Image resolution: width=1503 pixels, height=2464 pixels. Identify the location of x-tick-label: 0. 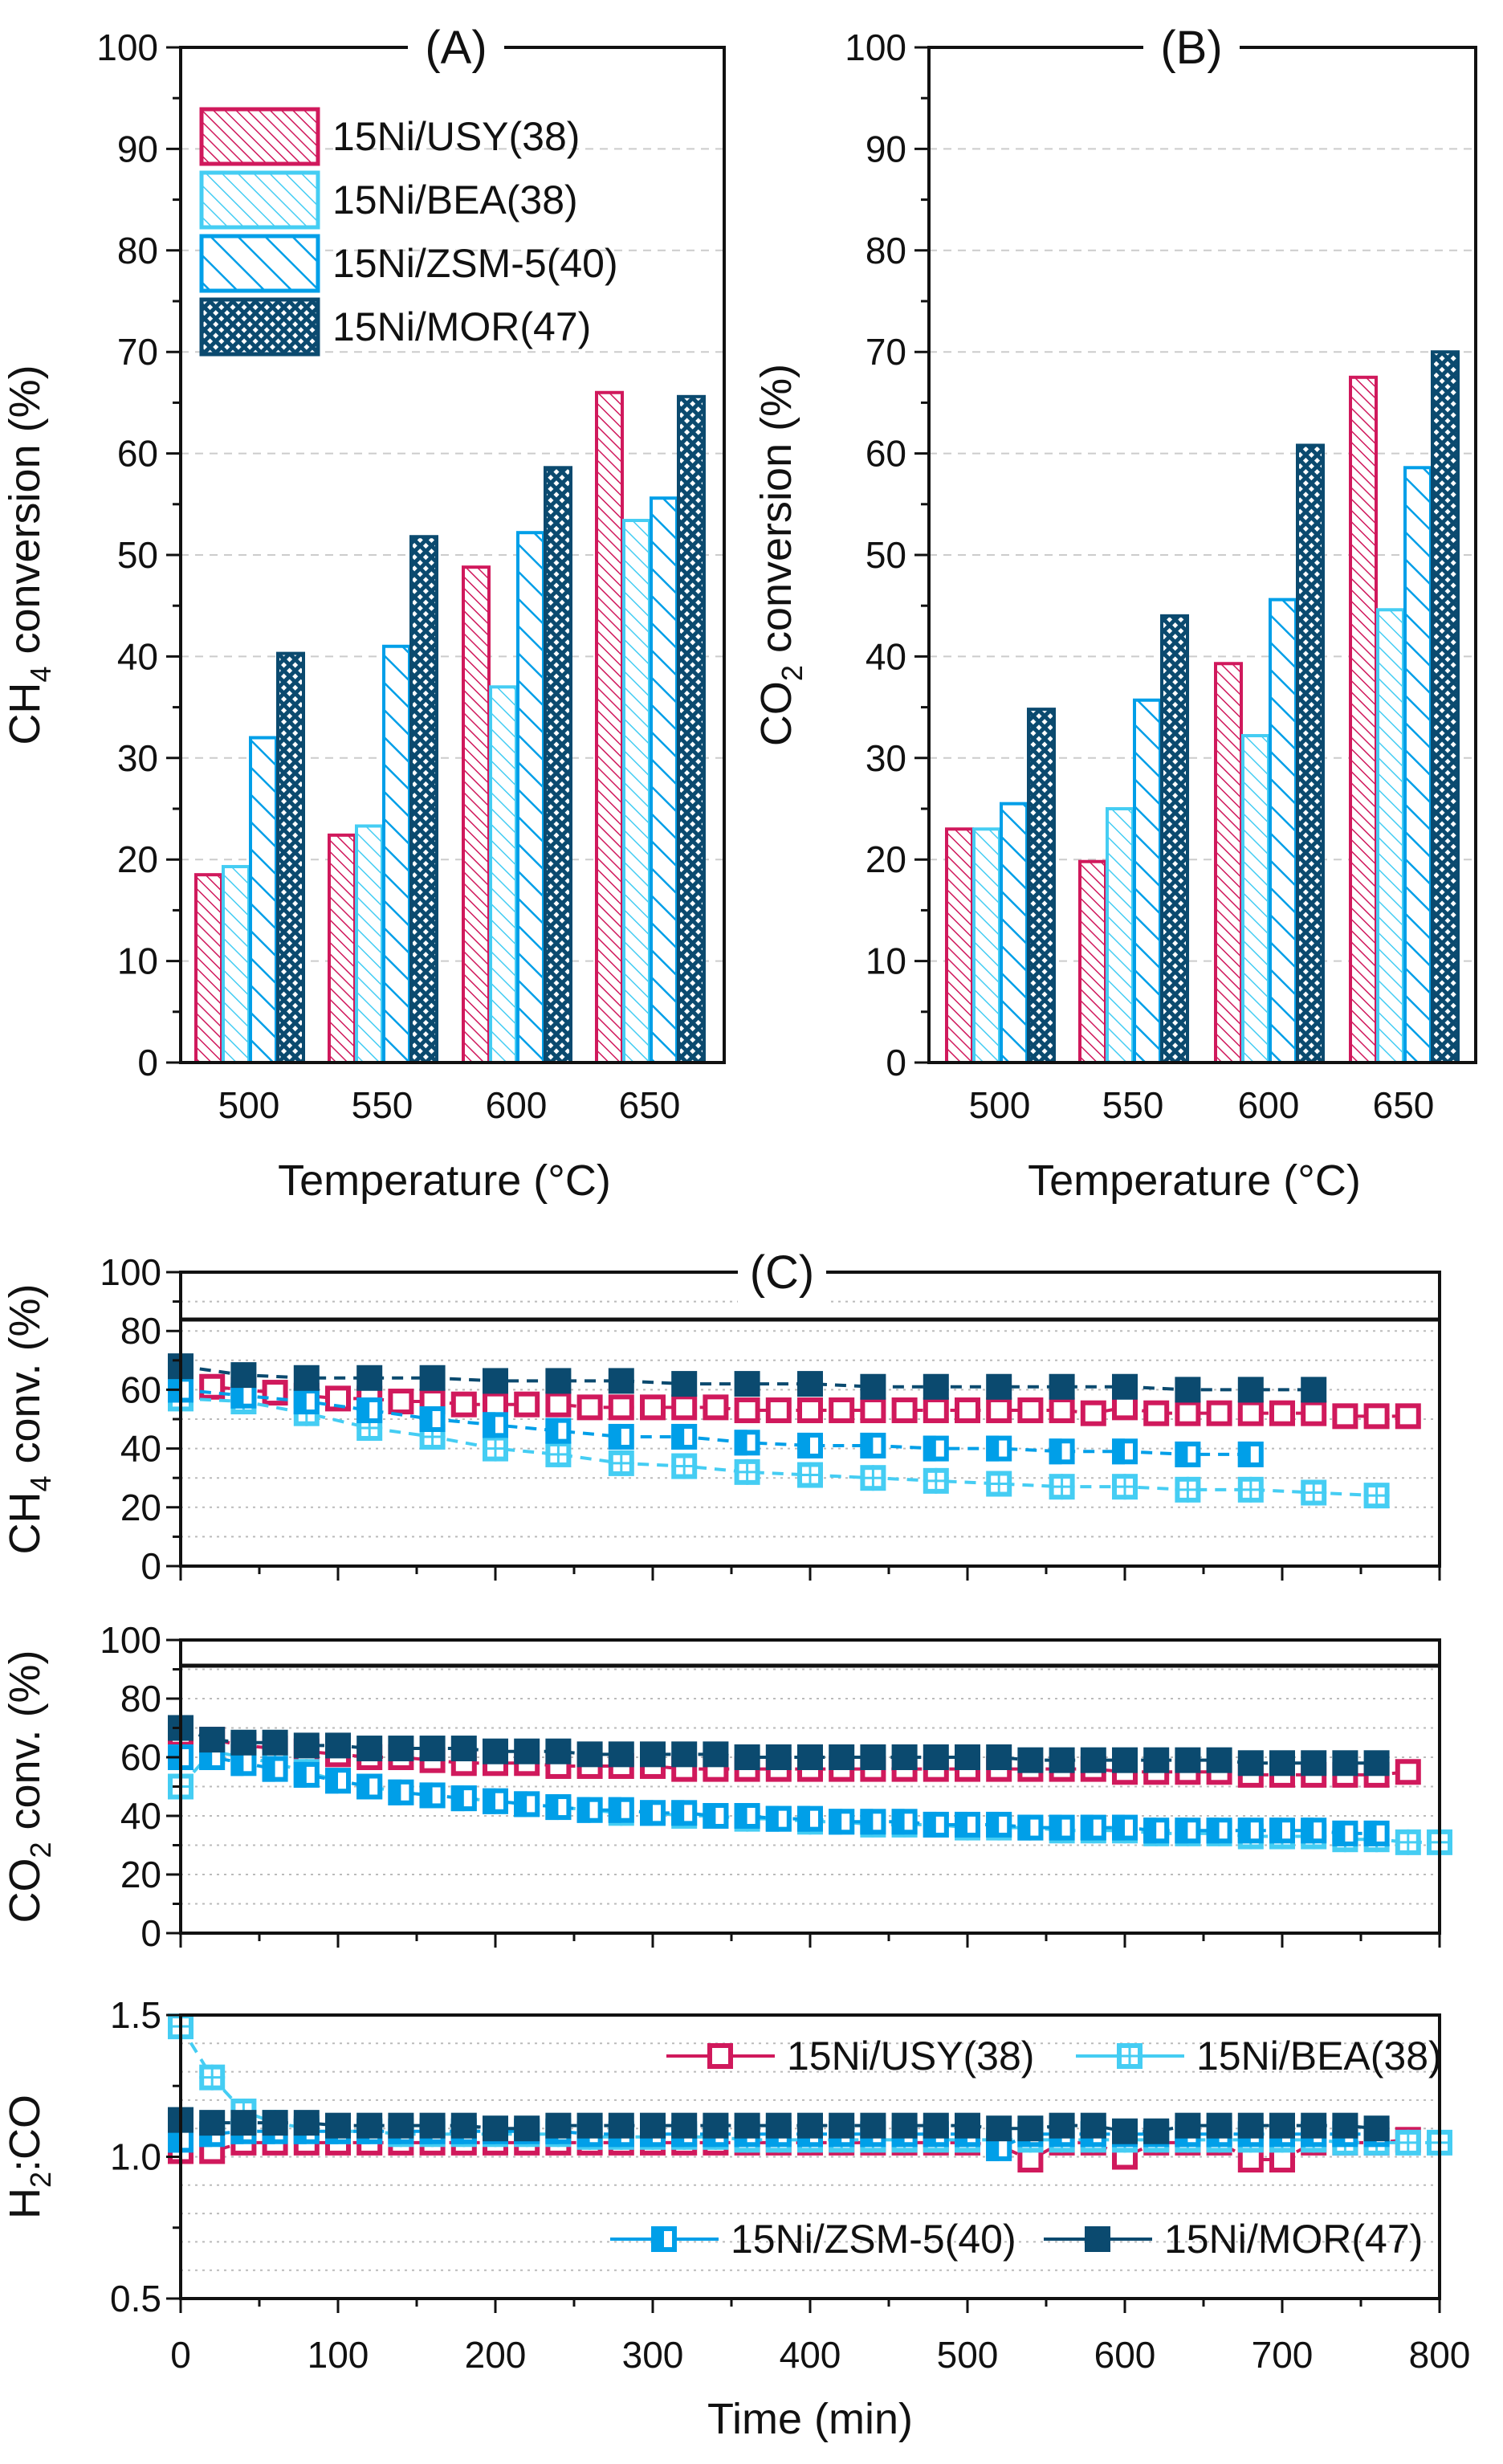
(181, 2355).